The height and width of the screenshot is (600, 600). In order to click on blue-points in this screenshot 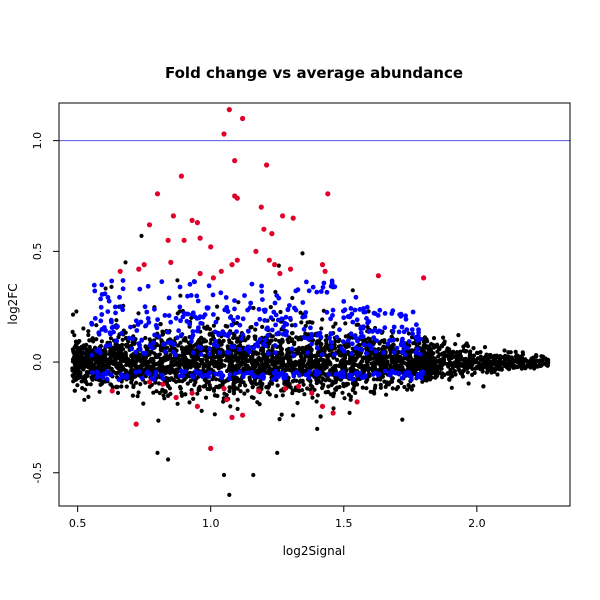, I will do `click(257, 330)`.